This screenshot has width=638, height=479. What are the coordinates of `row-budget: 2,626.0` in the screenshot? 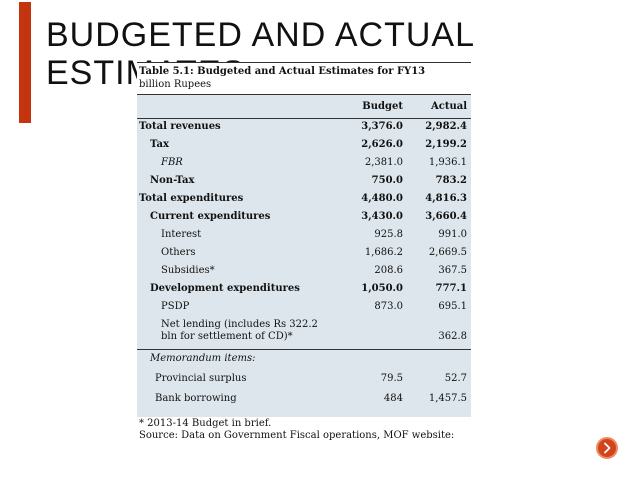 It's located at (382, 144).